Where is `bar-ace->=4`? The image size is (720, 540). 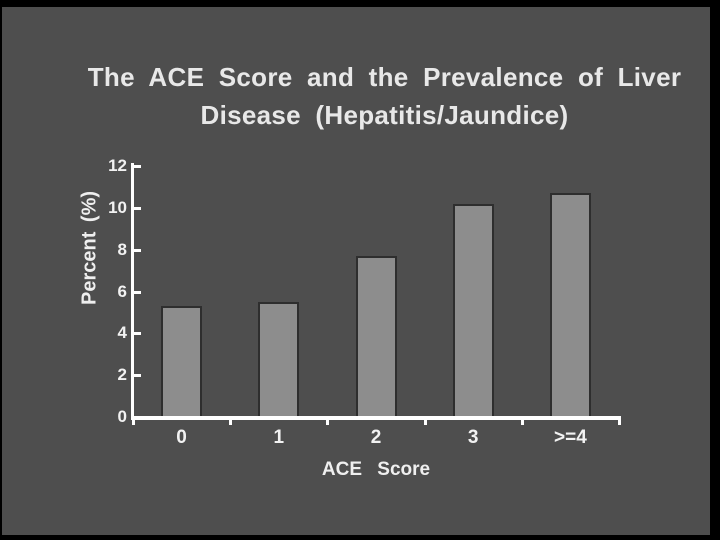
bar-ace->=4 is located at coordinates (570, 305).